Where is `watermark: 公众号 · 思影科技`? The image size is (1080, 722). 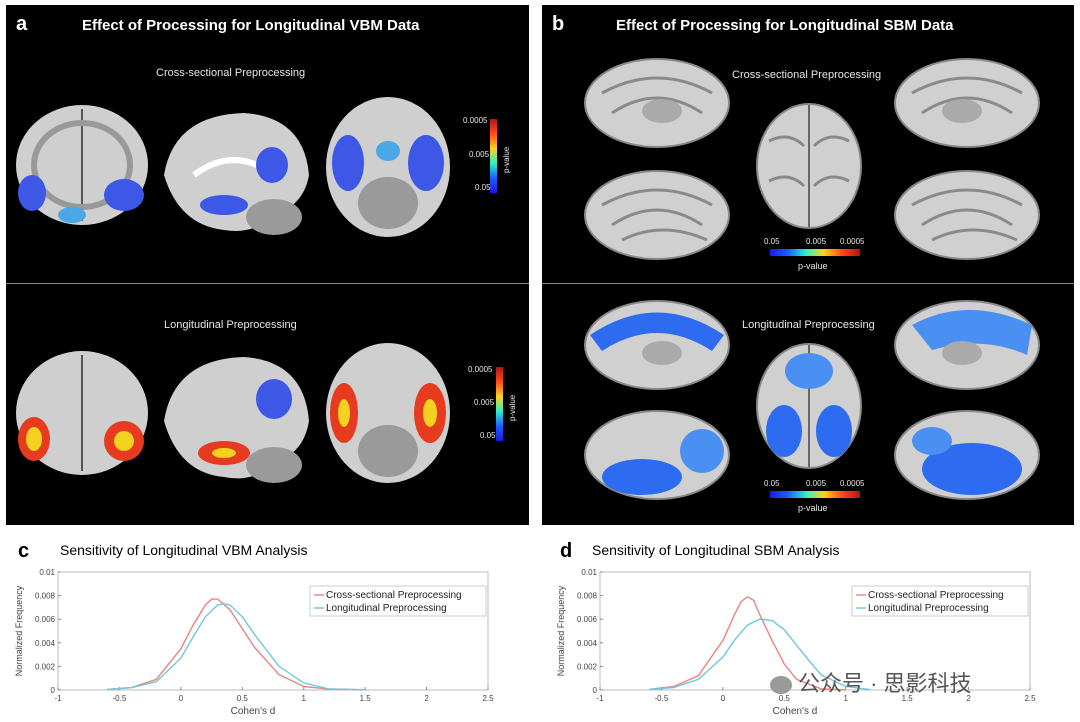
watermark: 公众号 · 思影科技 is located at coordinates (871, 682).